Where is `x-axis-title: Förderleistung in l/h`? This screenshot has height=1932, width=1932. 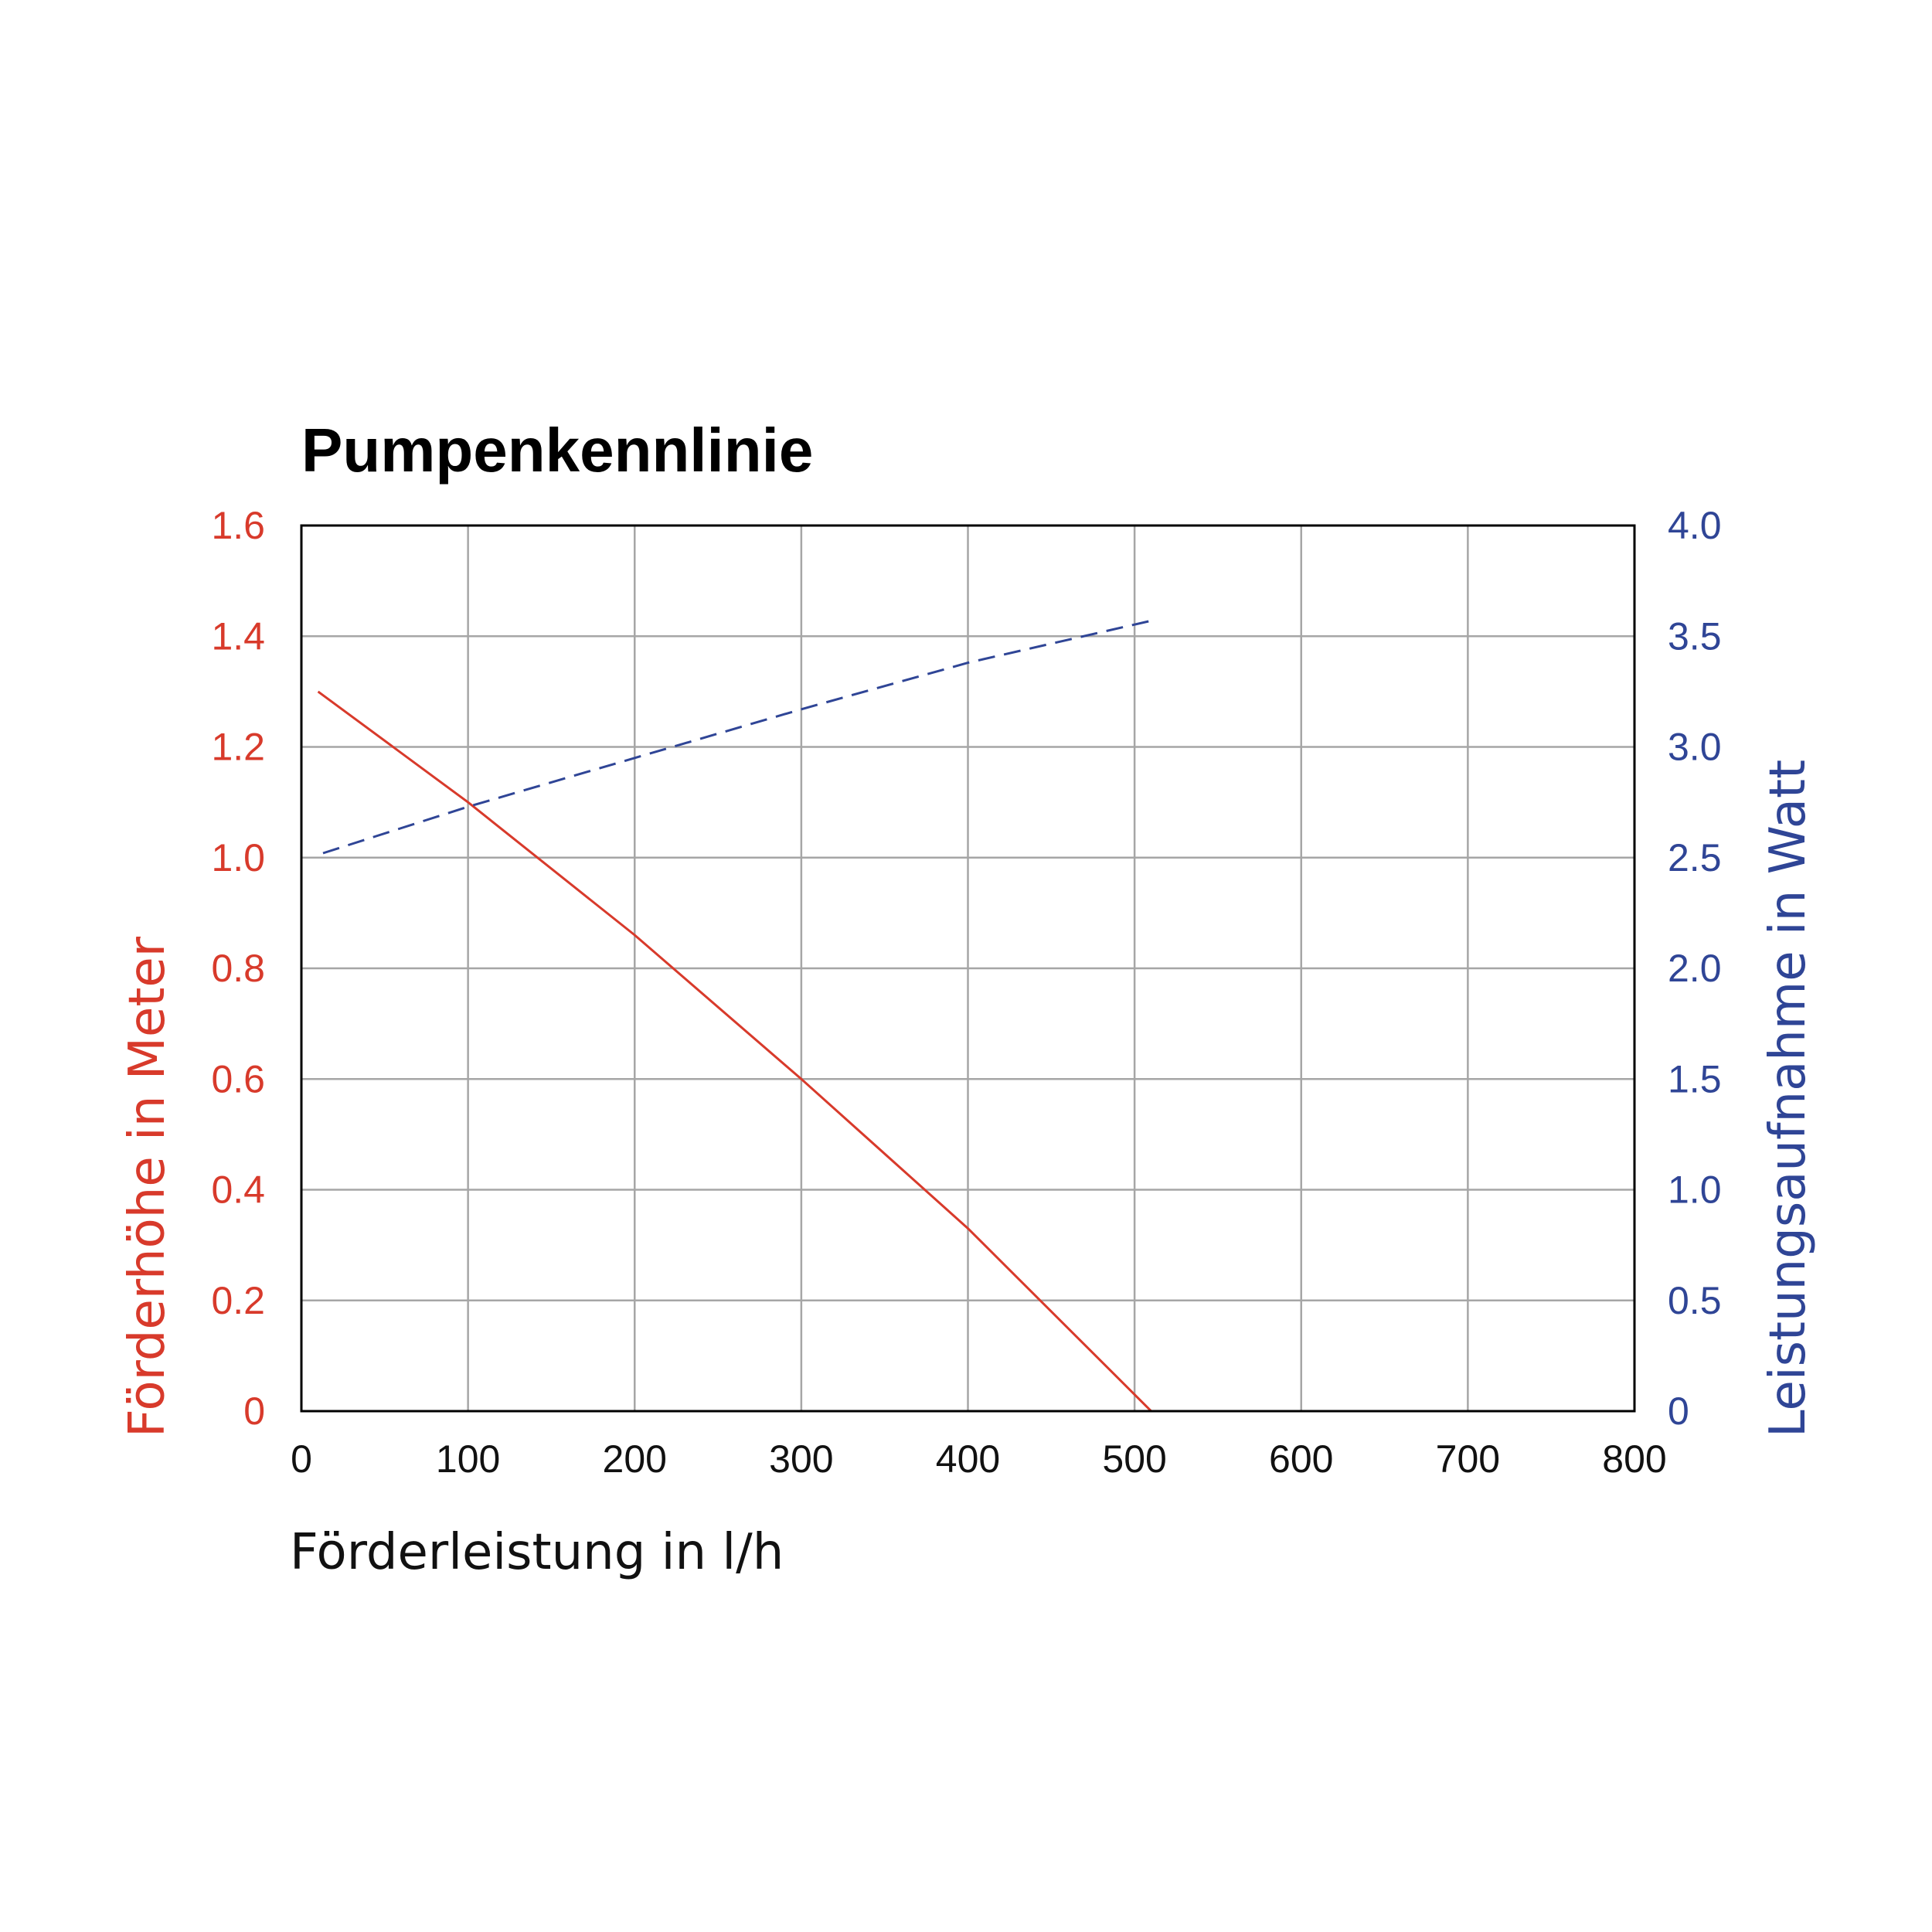 x-axis-title: Förderleistung in l/h is located at coordinates (537, 1553).